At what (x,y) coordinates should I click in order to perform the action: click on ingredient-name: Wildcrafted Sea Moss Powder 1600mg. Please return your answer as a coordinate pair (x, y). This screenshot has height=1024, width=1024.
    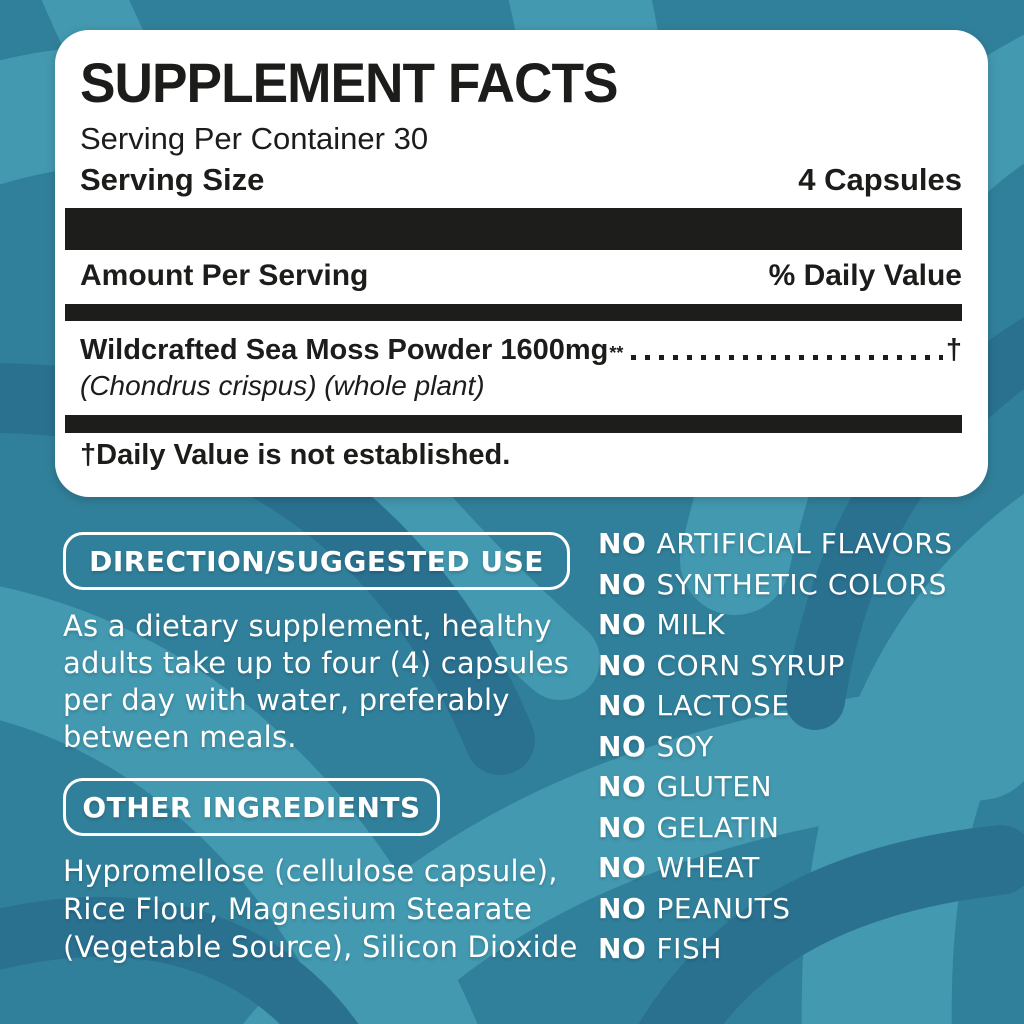
    Looking at the image, I should click on (344, 350).